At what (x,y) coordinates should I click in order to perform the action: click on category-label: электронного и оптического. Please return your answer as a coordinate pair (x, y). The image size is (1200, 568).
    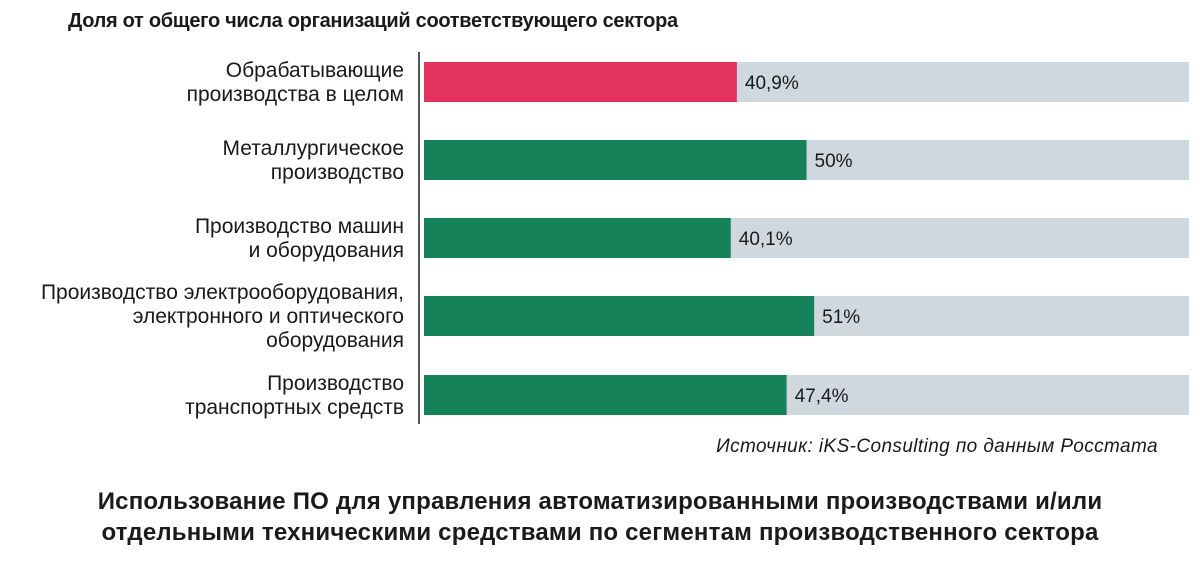
    Looking at the image, I should click on (268, 316).